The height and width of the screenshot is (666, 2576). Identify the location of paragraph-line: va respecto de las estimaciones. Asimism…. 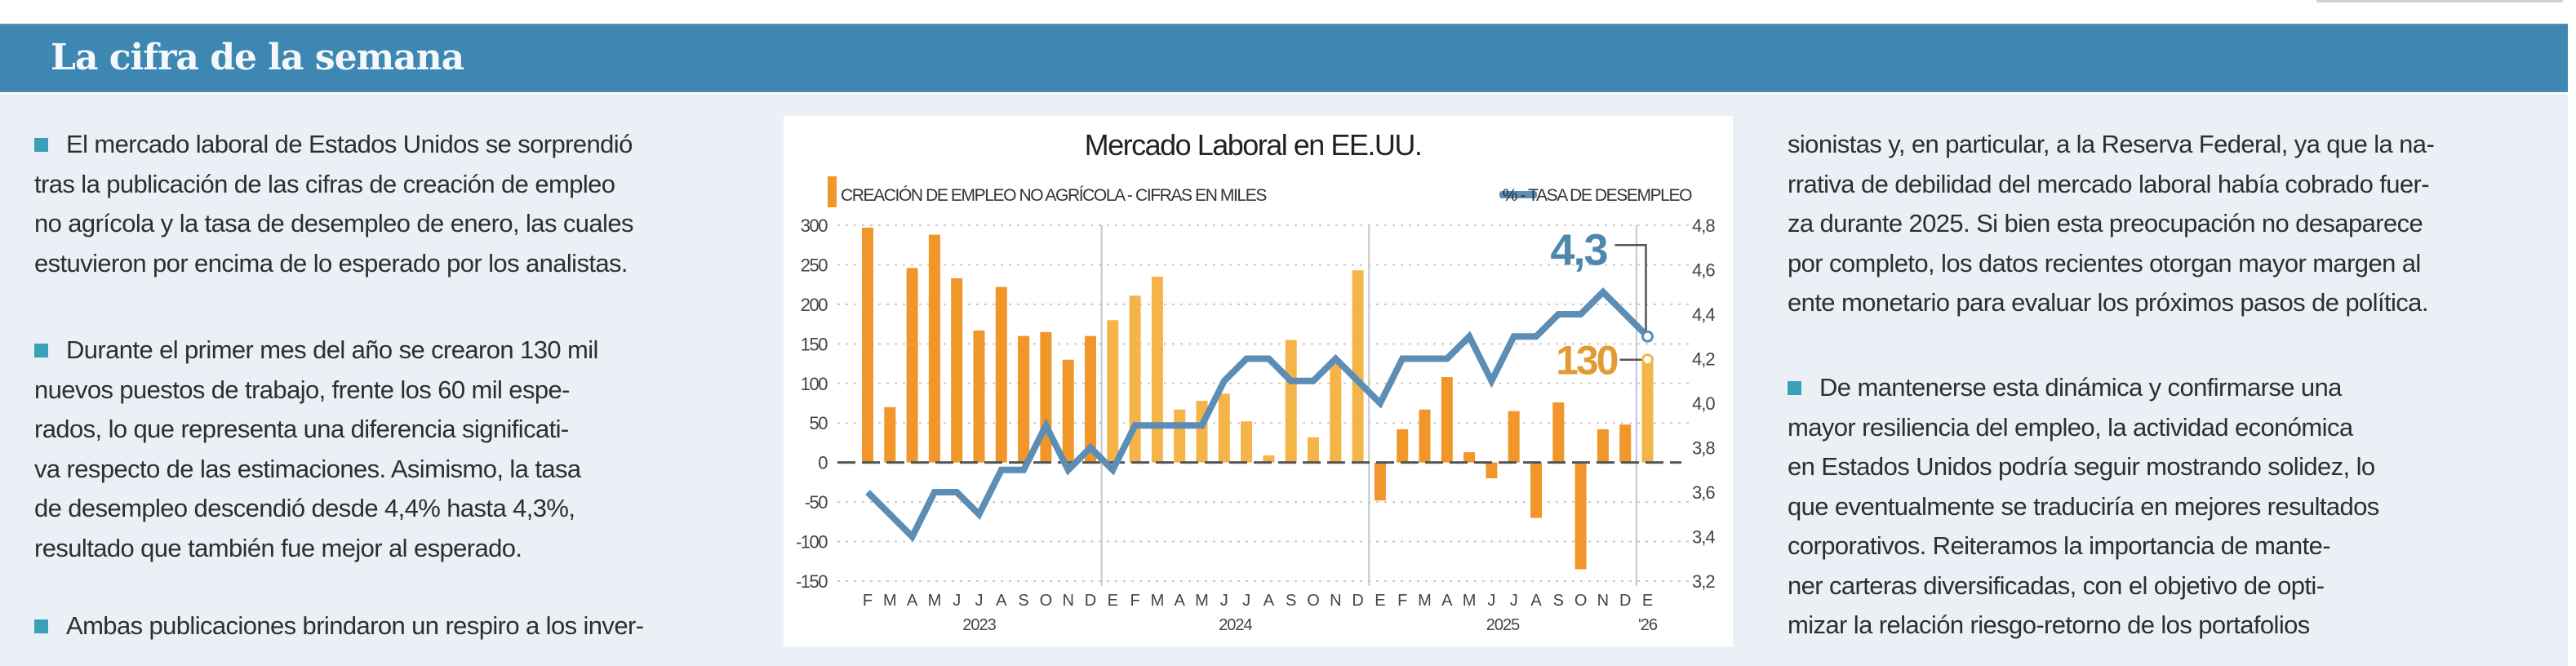
(316, 470).